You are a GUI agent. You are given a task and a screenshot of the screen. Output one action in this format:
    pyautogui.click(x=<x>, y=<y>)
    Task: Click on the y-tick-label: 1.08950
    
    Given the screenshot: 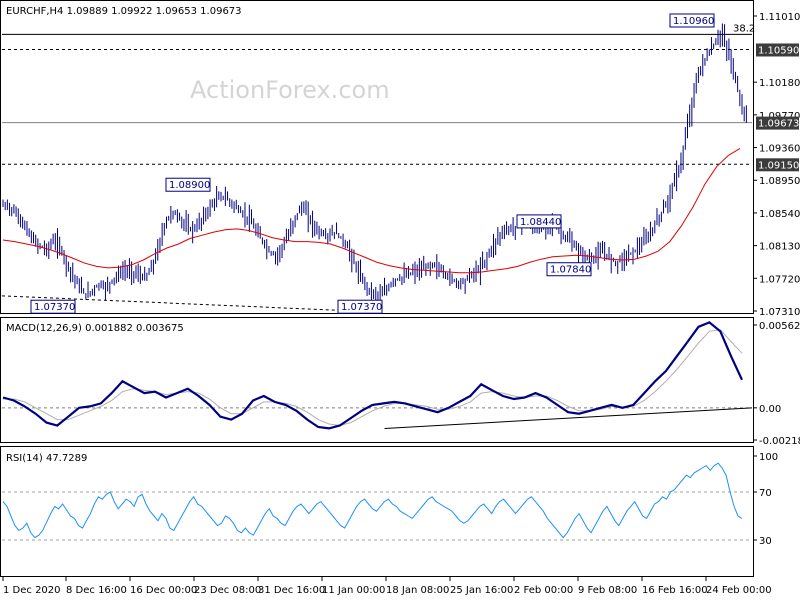 What is the action you would take?
    pyautogui.click(x=779, y=181)
    